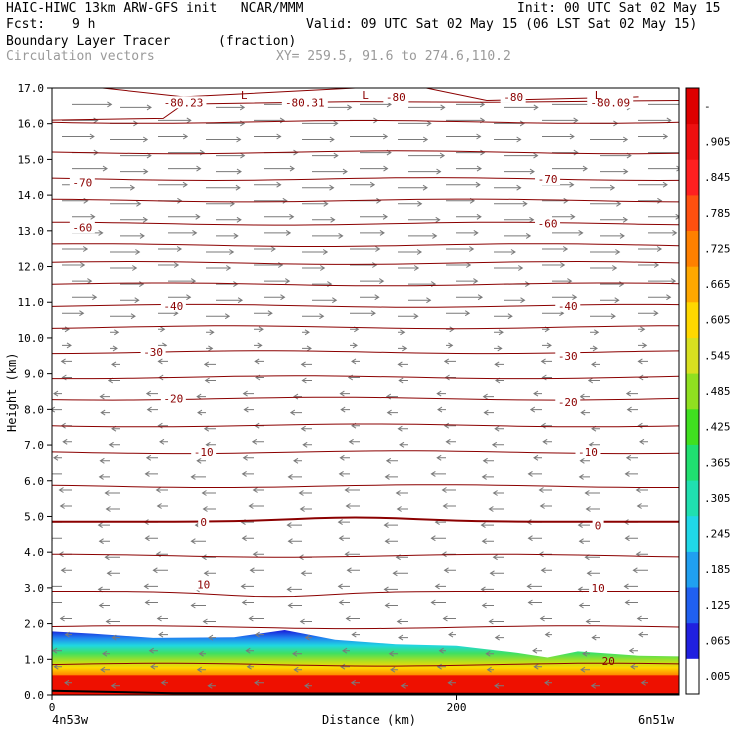 The height and width of the screenshot is (740, 740). Describe the element at coordinates (31, 338) in the screenshot. I see `y-tick-label: 10.0` at that location.